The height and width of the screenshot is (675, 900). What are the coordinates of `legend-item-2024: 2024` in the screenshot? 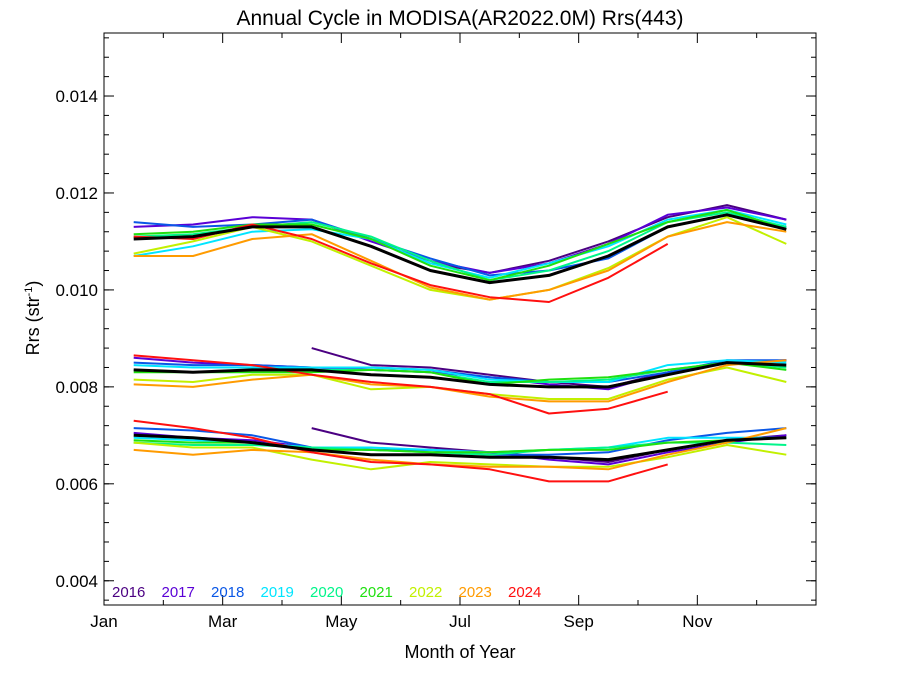 It's located at (524, 592).